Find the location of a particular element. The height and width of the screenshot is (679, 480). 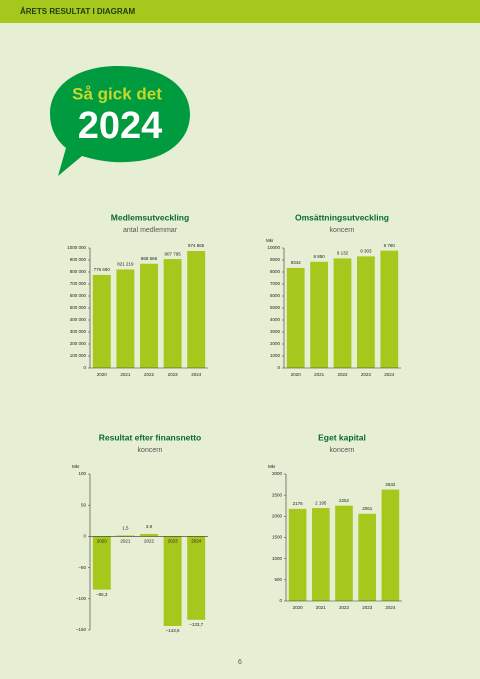

y-tick-label: 200 000 is located at coordinates (78, 343).